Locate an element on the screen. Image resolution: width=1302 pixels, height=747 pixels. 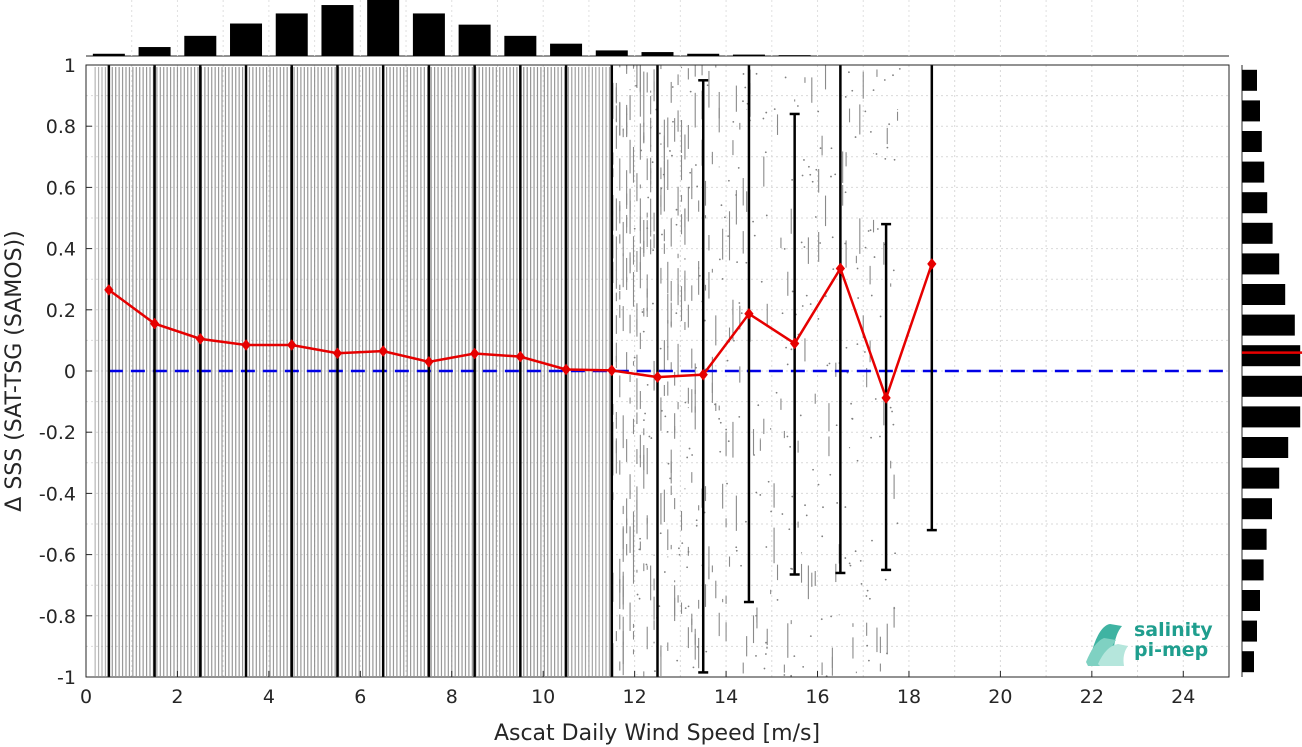
y-axis-ticks: -1 -0.8 -0.6 -0.4 -0.2 0 0.2 0.4 0.6 0.8 1 is located at coordinates (65, 372).